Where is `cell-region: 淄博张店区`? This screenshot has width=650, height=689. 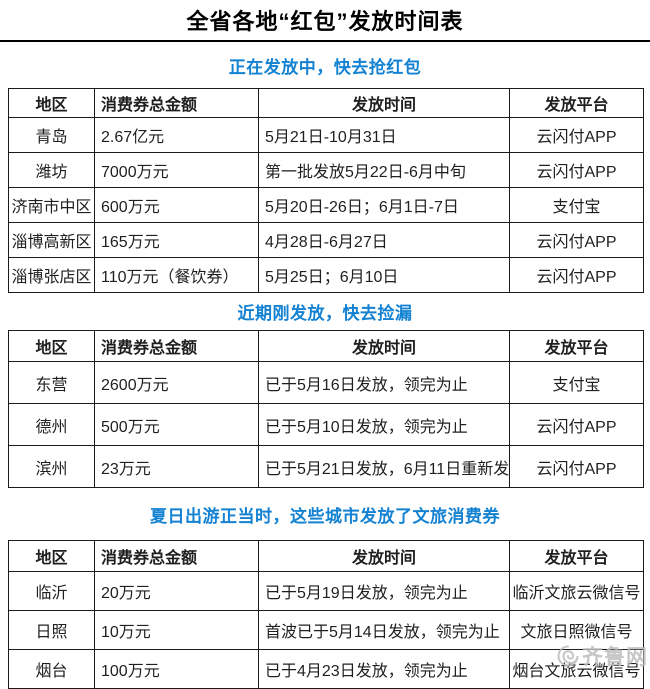
cell-region: 淄博张店区 is located at coordinates (51, 275).